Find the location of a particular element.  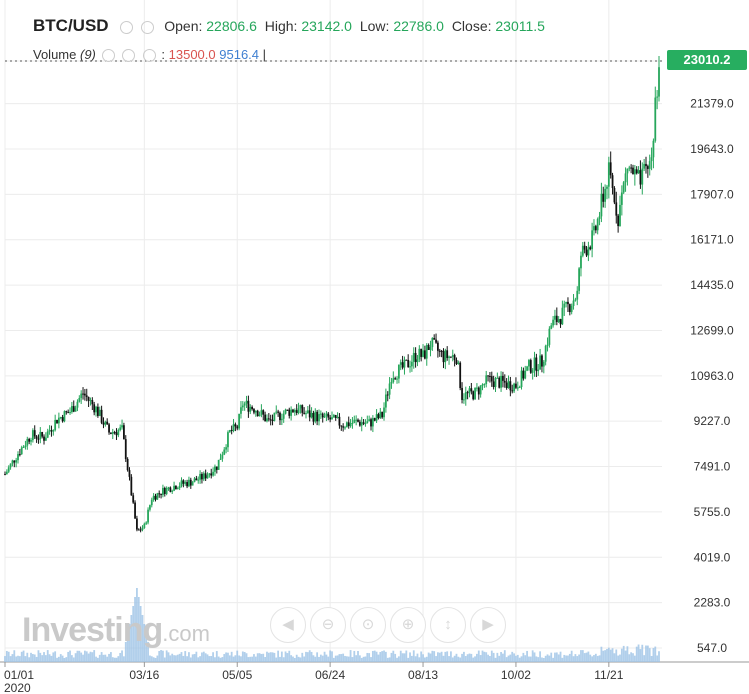

y-tick-label: 19643.0 is located at coordinates (712, 149).